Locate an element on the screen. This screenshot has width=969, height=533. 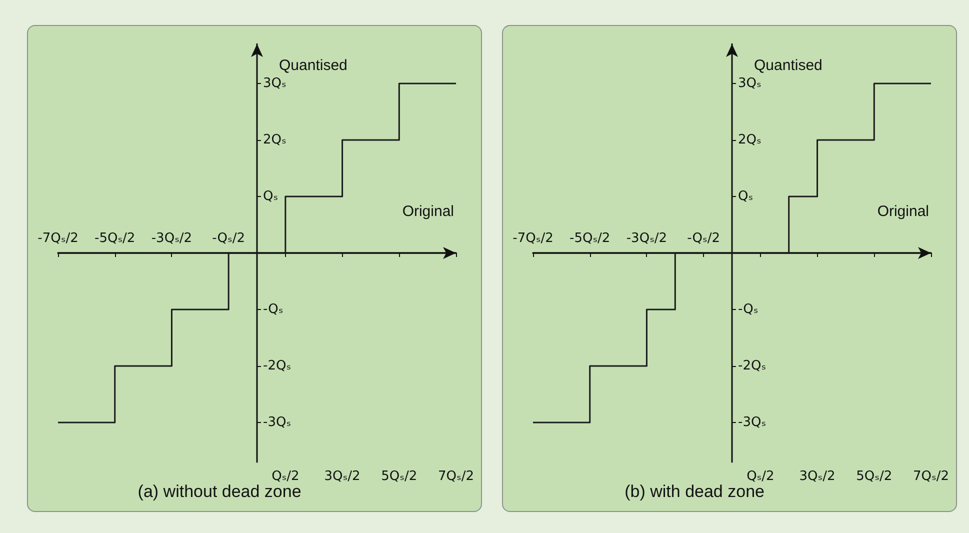
text: (a) without dead zone is located at coordinates (220, 491).